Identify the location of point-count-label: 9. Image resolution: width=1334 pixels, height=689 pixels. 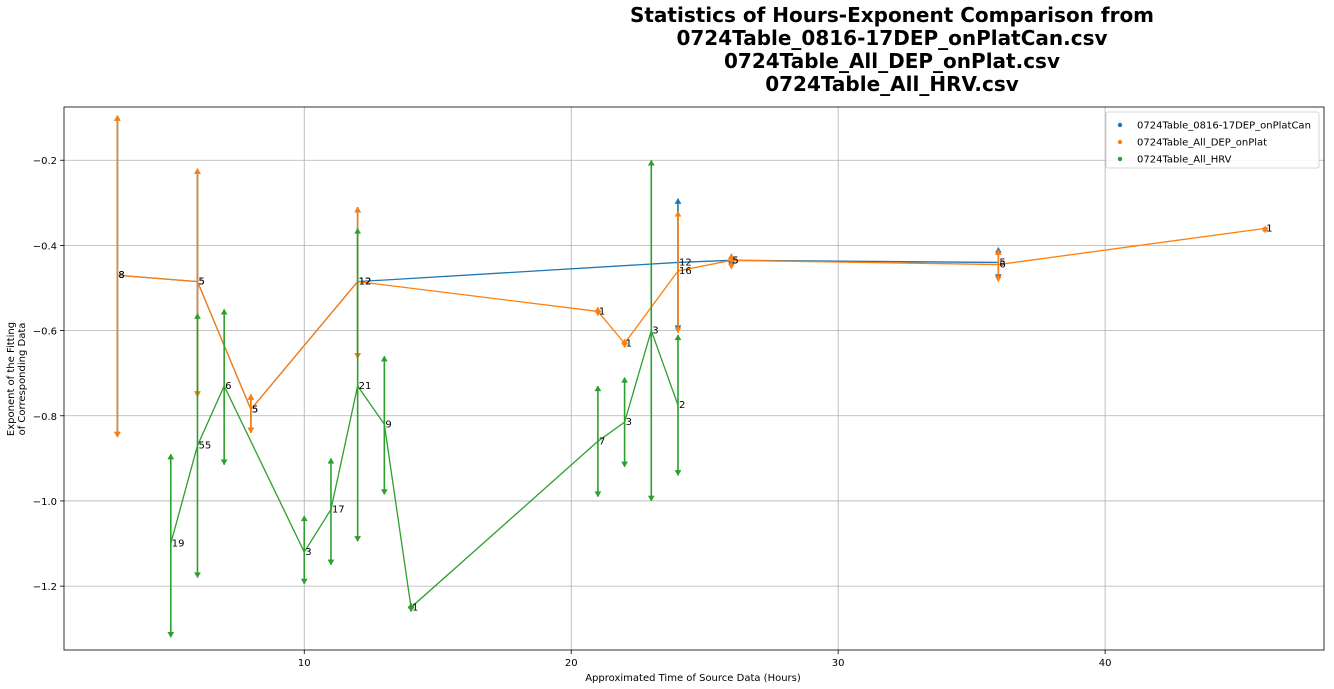
(388, 424).